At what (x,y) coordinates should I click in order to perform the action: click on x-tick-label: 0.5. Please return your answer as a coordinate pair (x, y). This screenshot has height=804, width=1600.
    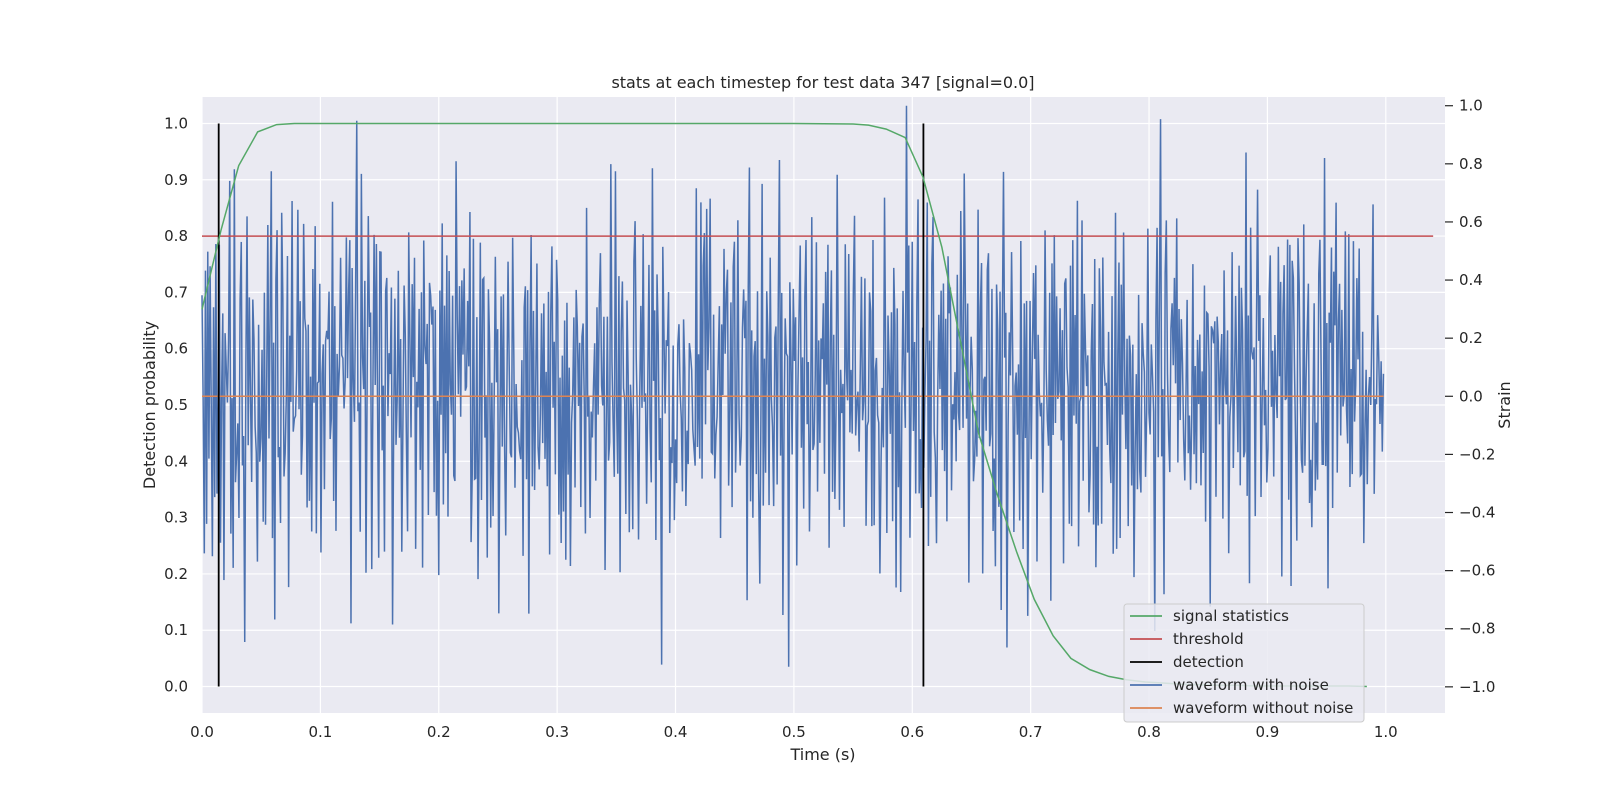
    Looking at the image, I should click on (794, 732).